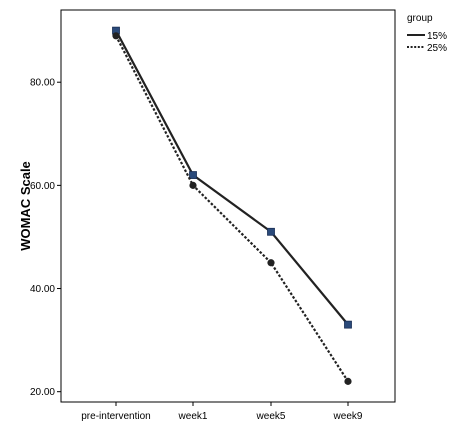 The height and width of the screenshot is (429, 449). I want to click on x-tick-label: week1, so click(193, 416).